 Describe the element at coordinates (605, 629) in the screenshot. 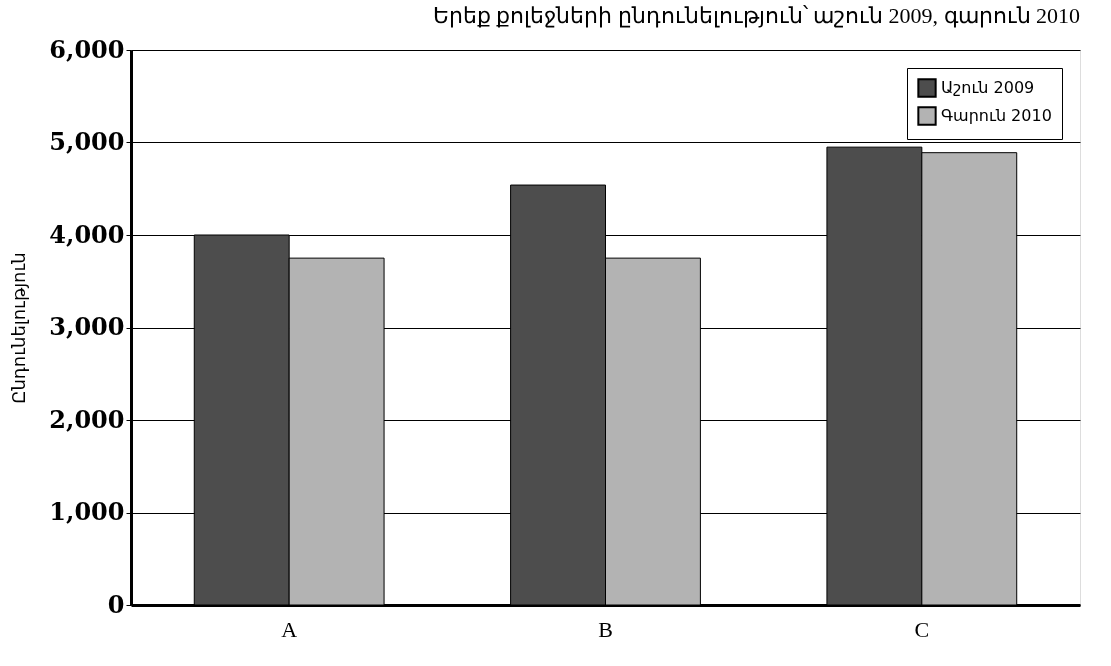

I see `x-tick-label: B` at that location.